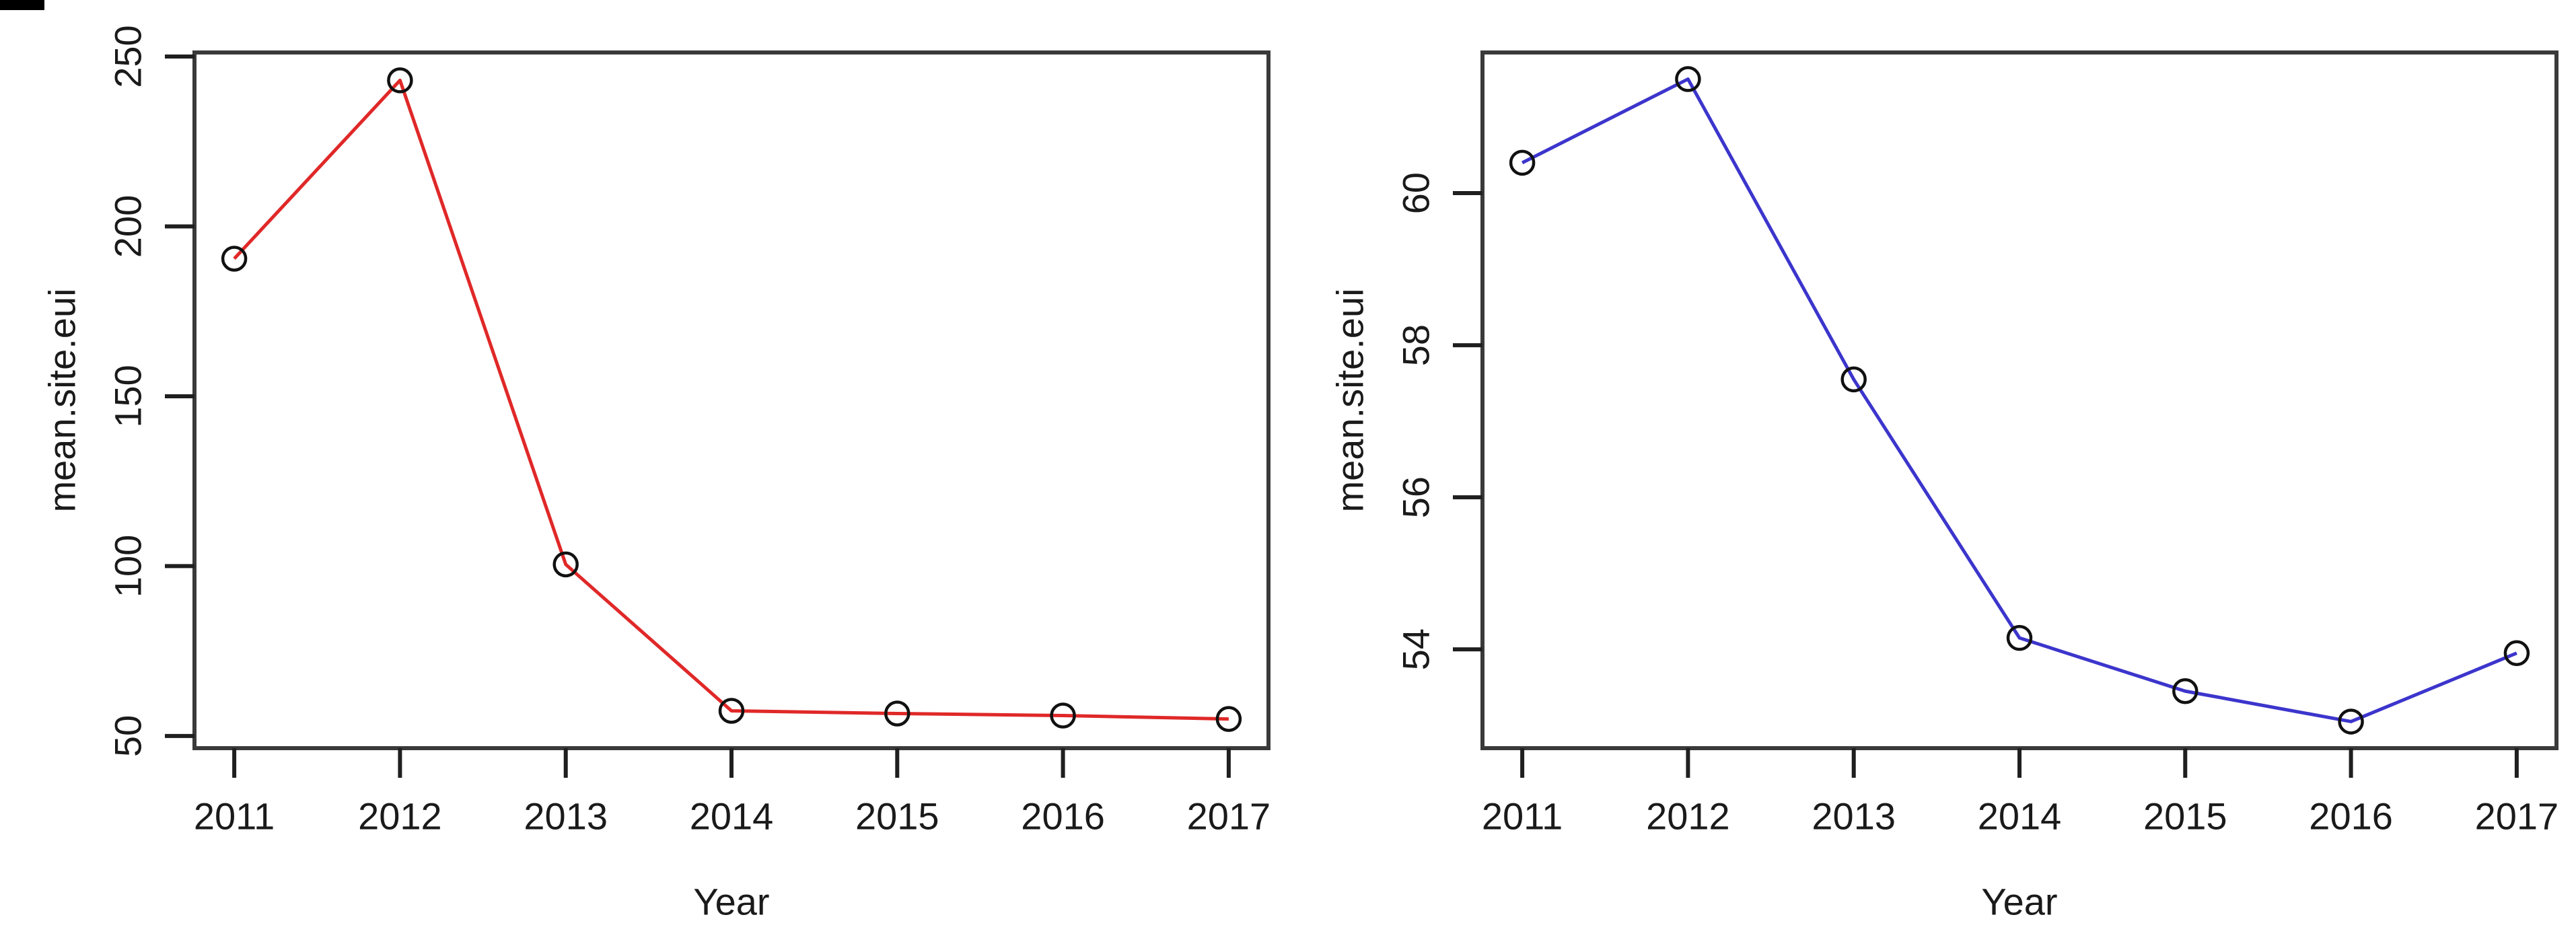 This screenshot has height=948, width=2576. What do you see at coordinates (128, 226) in the screenshot?
I see `y-axis-tick-label: 200` at bounding box center [128, 226].